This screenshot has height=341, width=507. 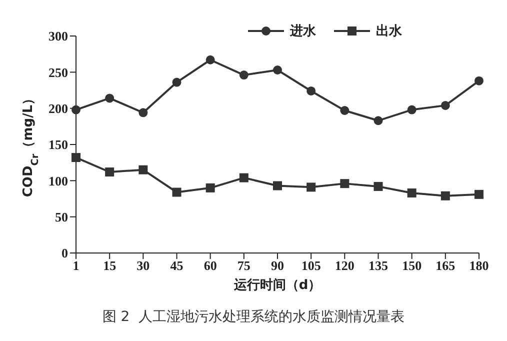 What do you see at coordinates (177, 266) in the screenshot?
I see `x-tick-label: 45` at bounding box center [177, 266].